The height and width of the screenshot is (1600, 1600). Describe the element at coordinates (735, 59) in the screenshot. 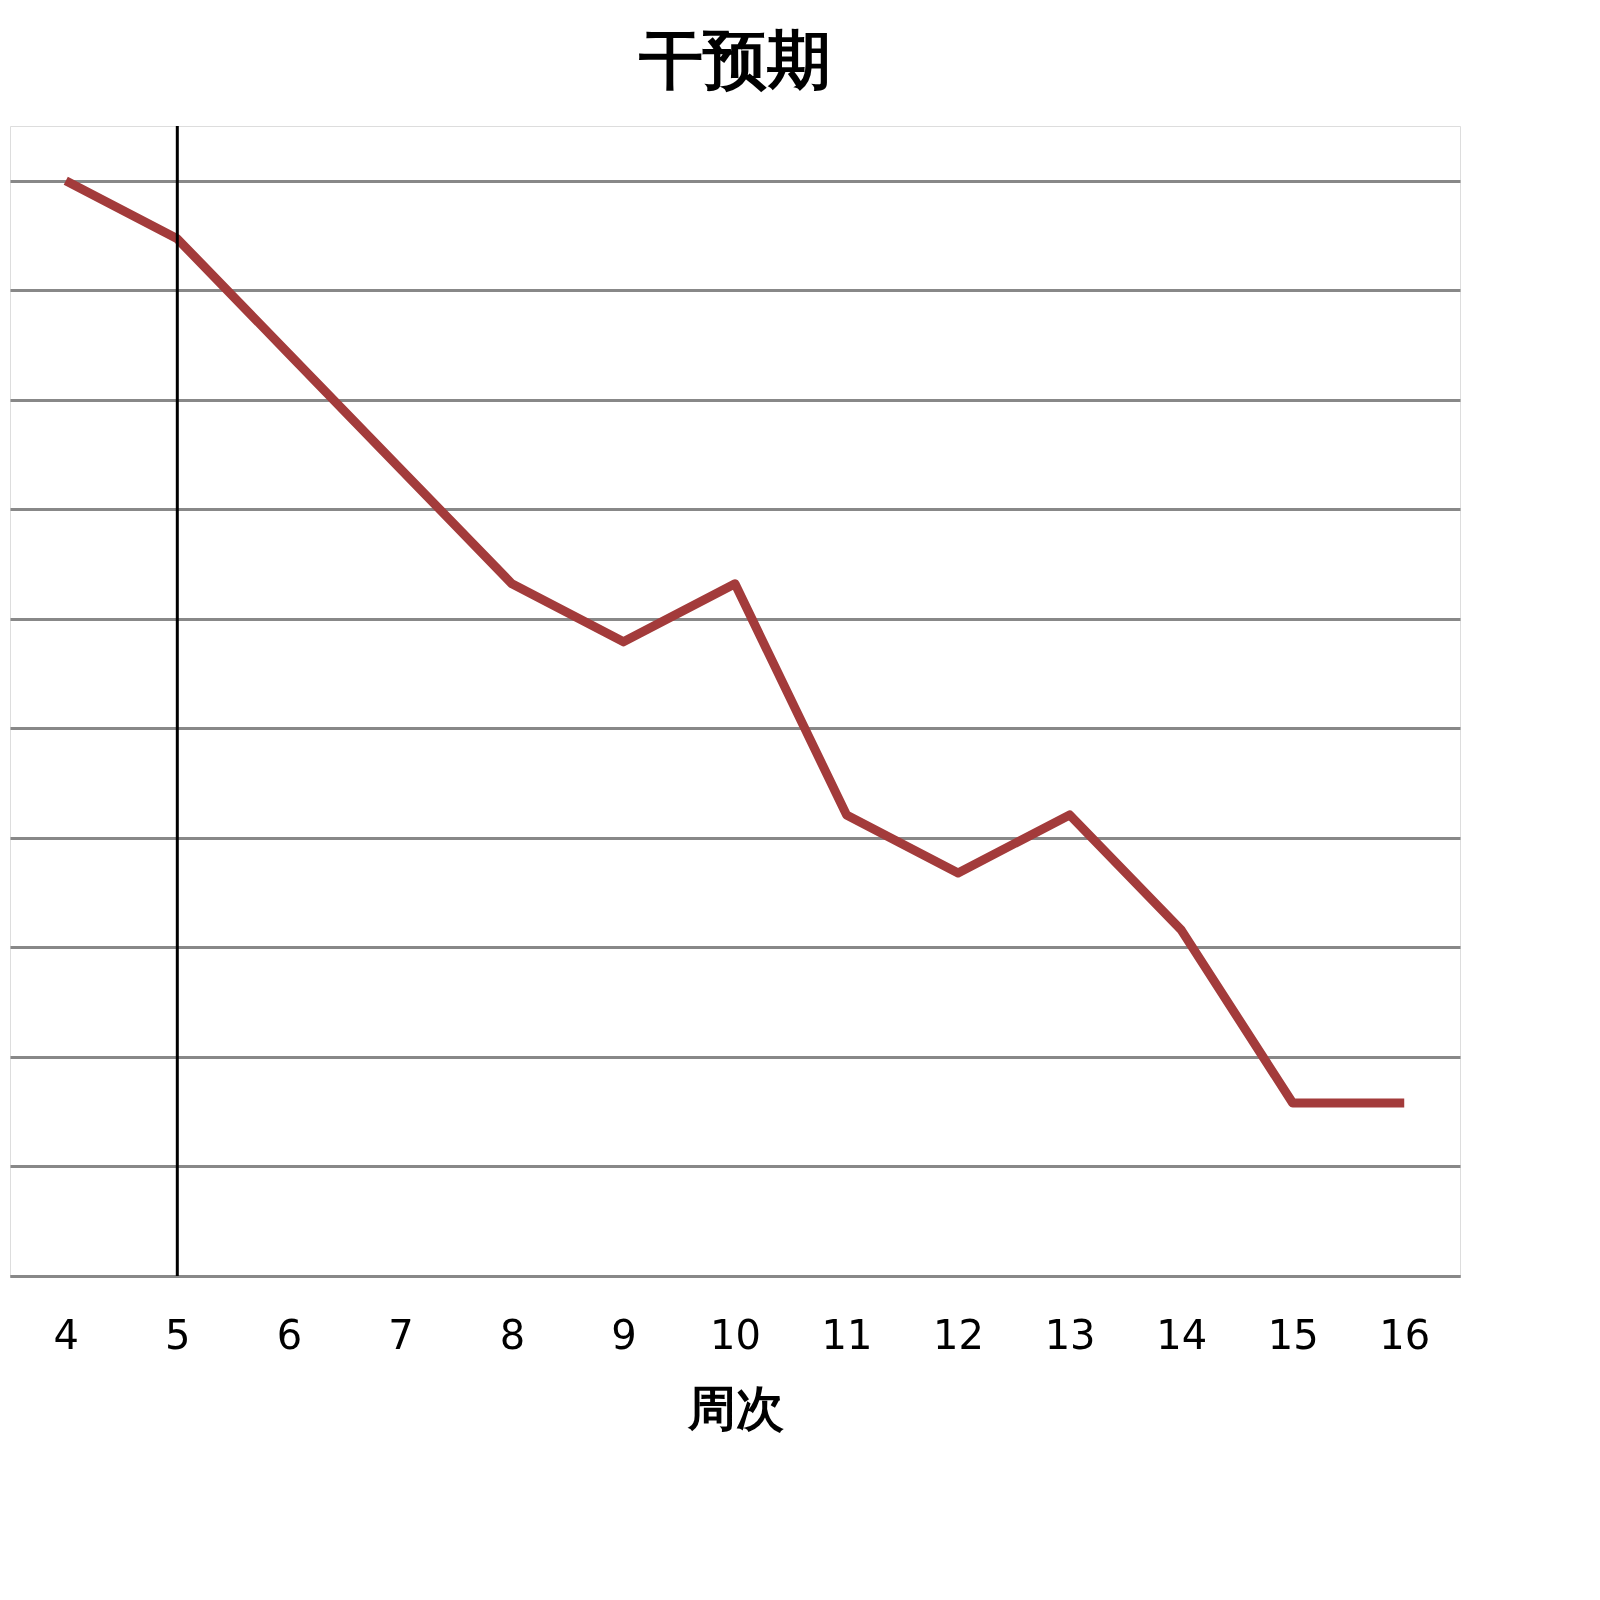

I see `chart-title: 干预期` at that location.